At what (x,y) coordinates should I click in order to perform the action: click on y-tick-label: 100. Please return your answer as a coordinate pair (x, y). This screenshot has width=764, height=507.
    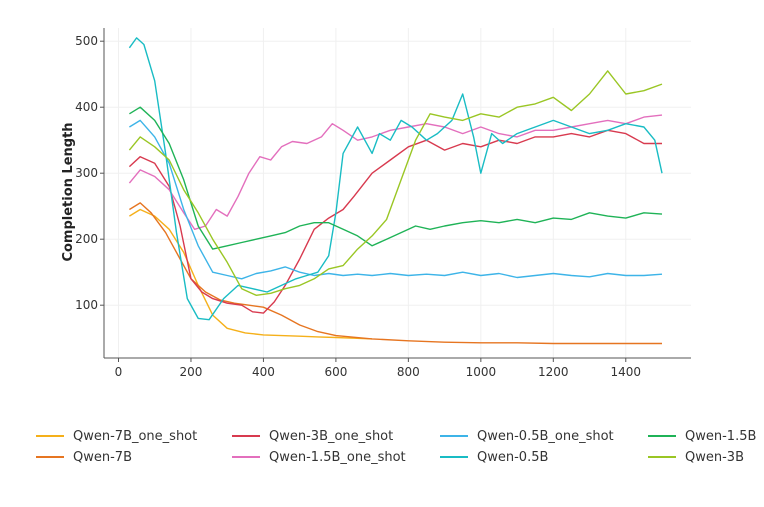
    Looking at the image, I should click on (86, 305).